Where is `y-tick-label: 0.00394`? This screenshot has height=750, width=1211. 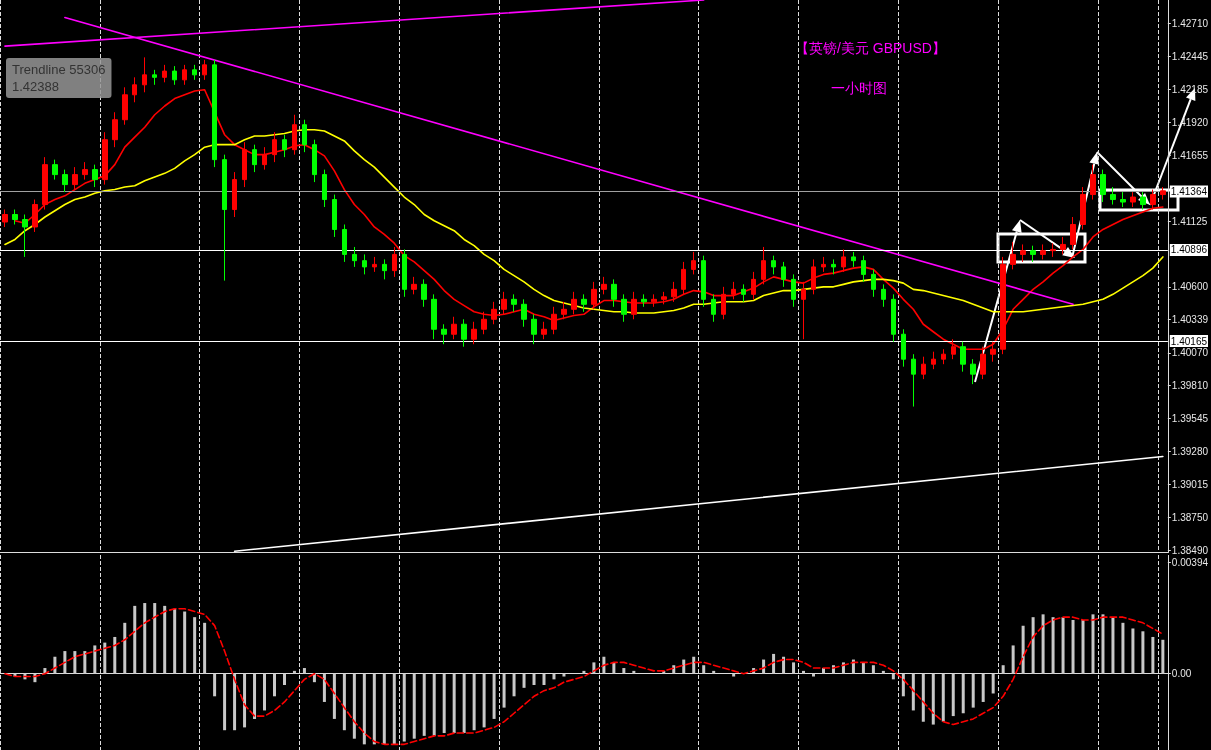 y-tick-label: 0.00394 is located at coordinates (1190, 562).